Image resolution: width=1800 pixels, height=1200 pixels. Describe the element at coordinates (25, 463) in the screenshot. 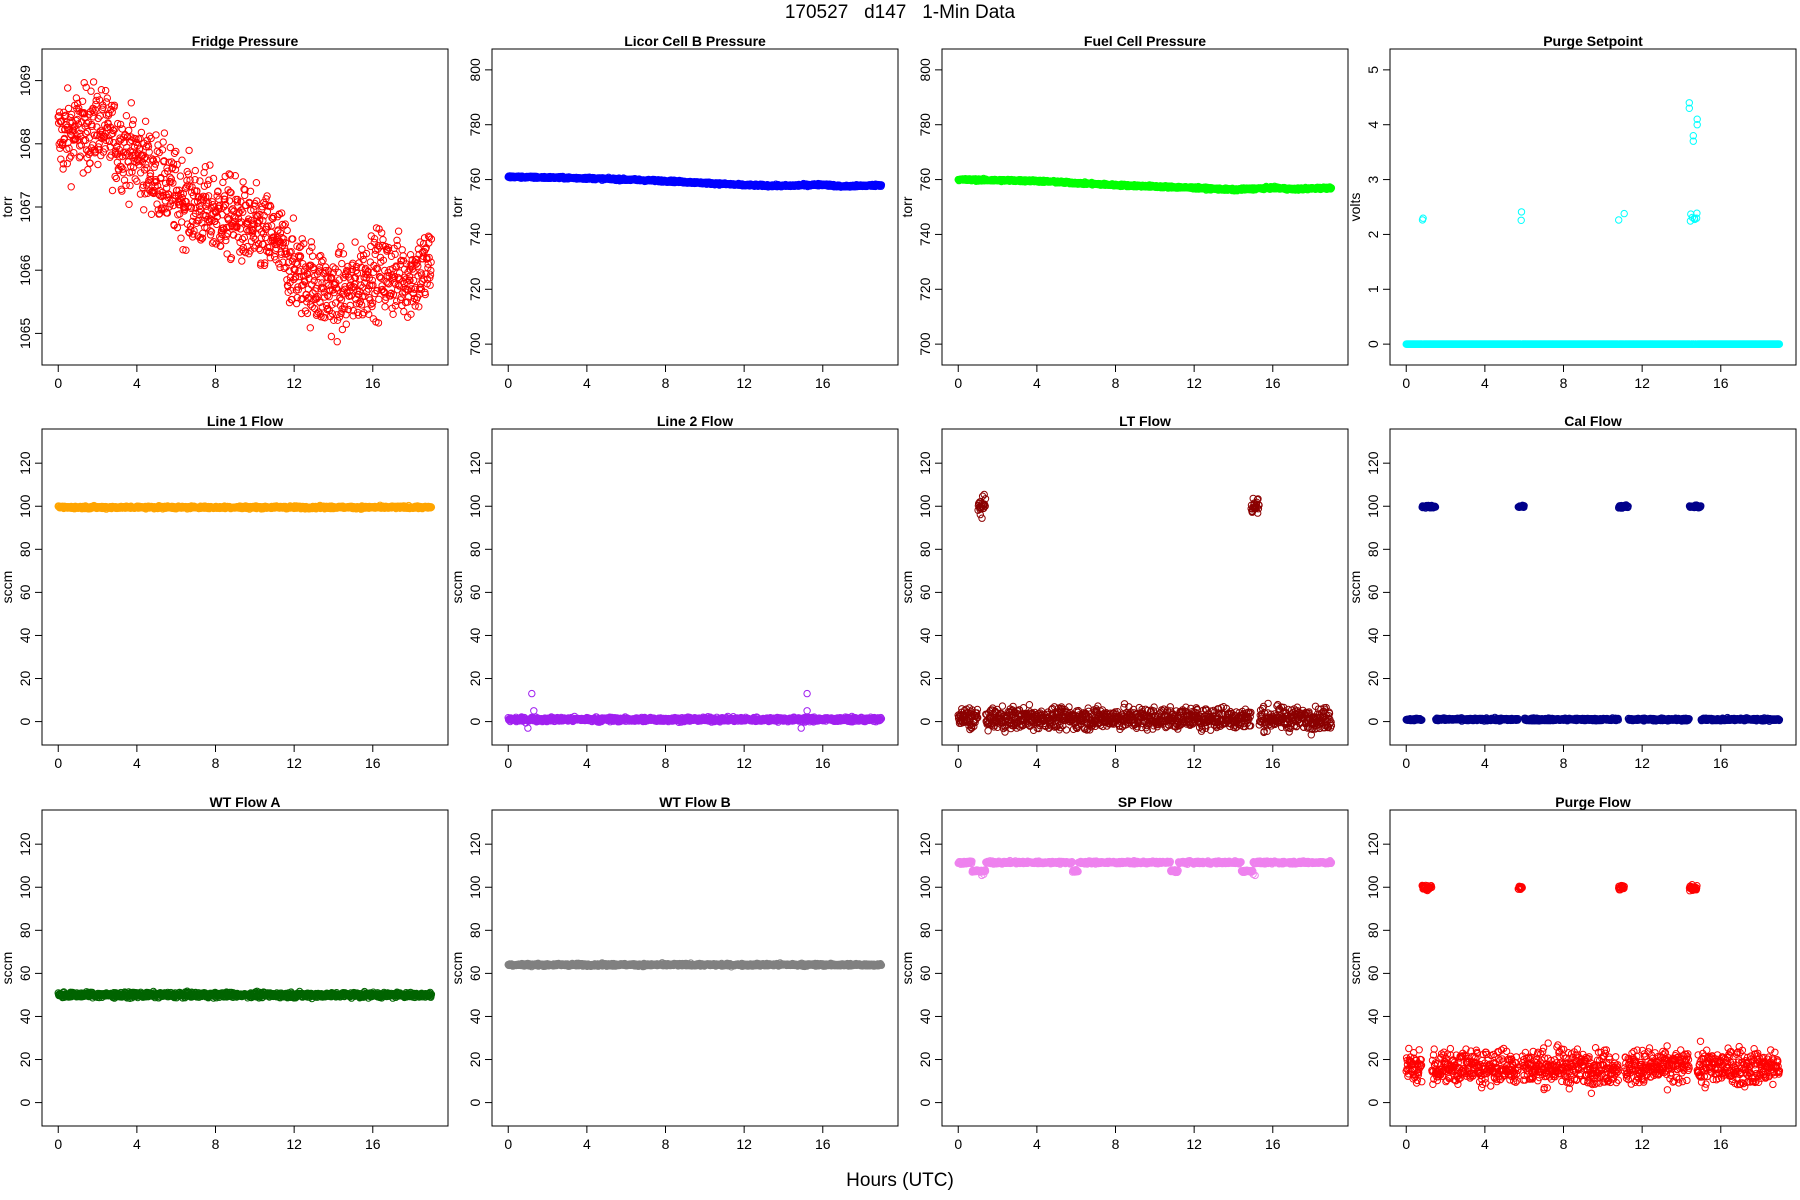

I see `y-tick-label: 120` at that location.